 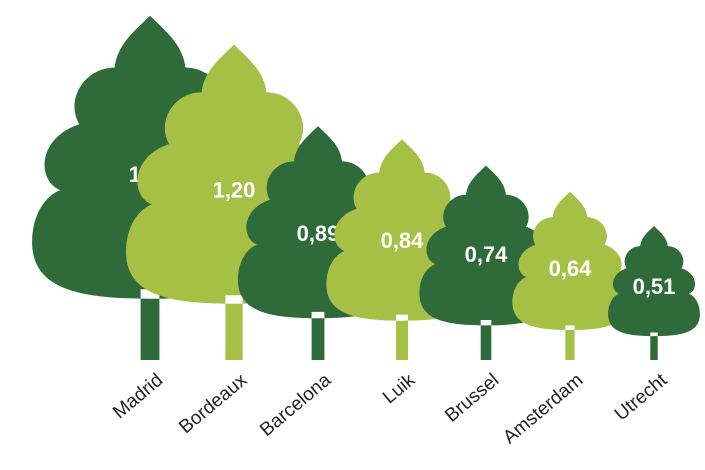 I want to click on value-label: 0,64, so click(x=571, y=268).